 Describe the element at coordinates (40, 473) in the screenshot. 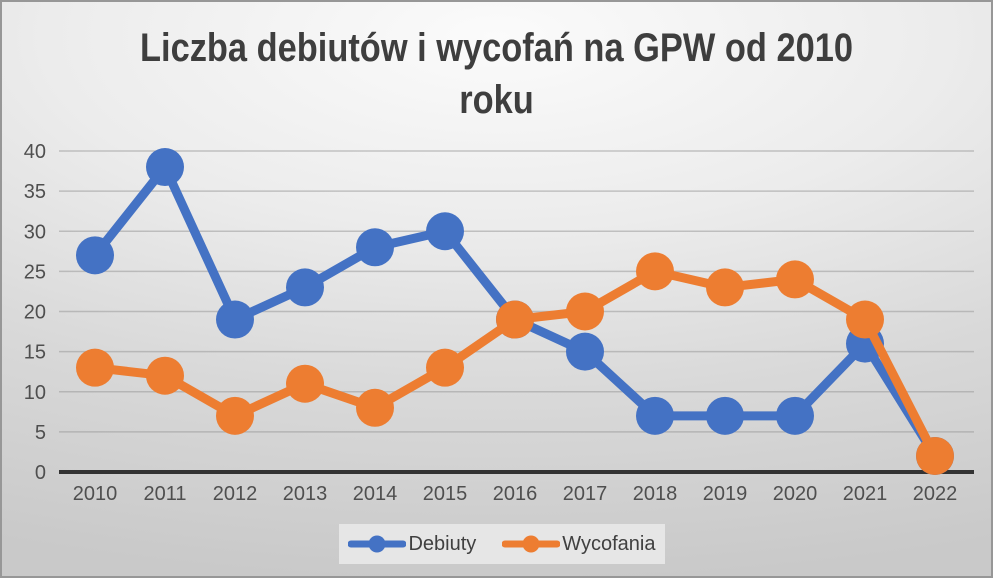

I see `y-tick-label: 0` at that location.